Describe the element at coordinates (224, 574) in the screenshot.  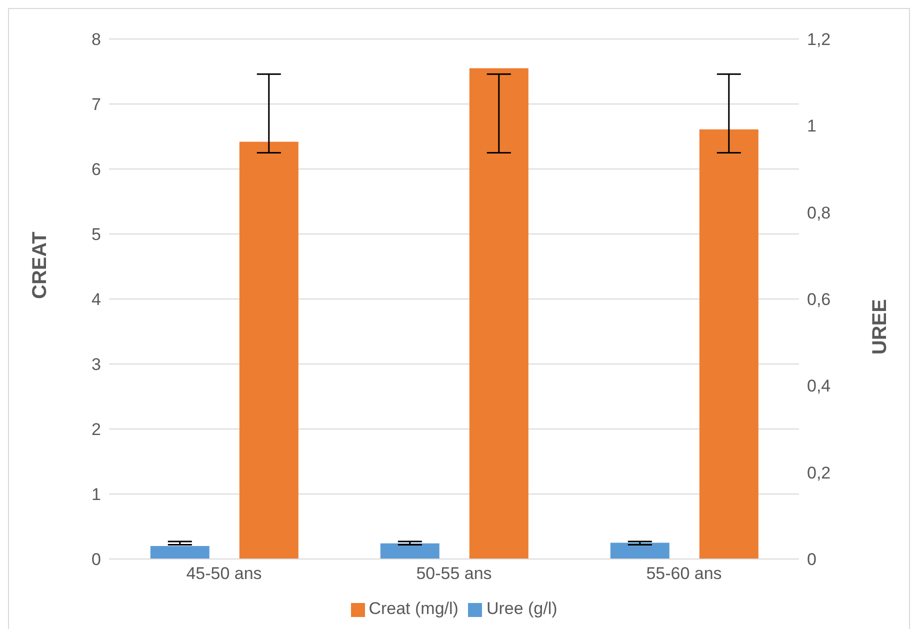
I see `x-tick-label: 45-50 ans` at that location.